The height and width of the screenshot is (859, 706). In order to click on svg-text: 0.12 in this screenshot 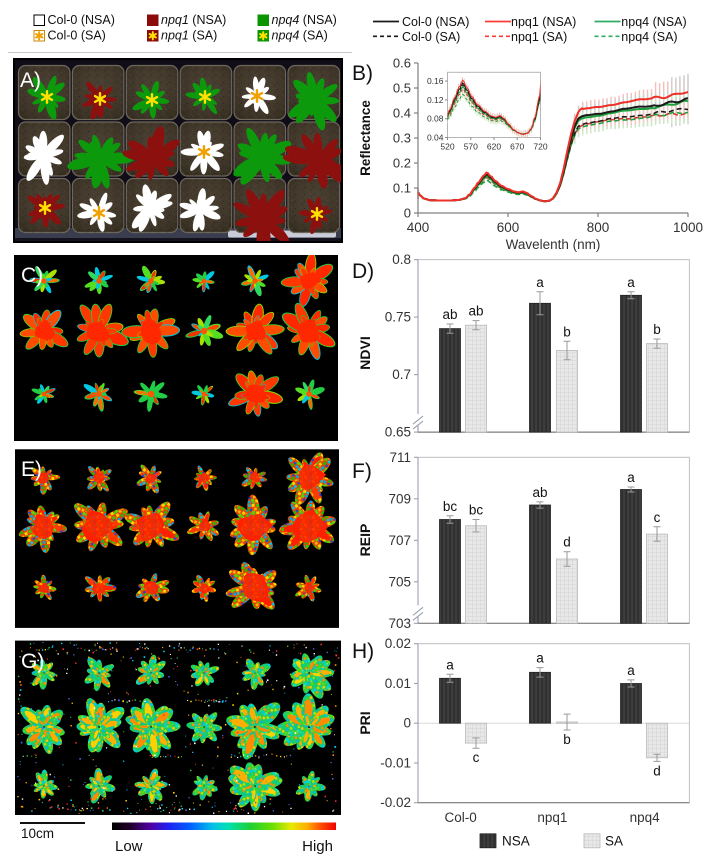, I will do `click(435, 100)`.